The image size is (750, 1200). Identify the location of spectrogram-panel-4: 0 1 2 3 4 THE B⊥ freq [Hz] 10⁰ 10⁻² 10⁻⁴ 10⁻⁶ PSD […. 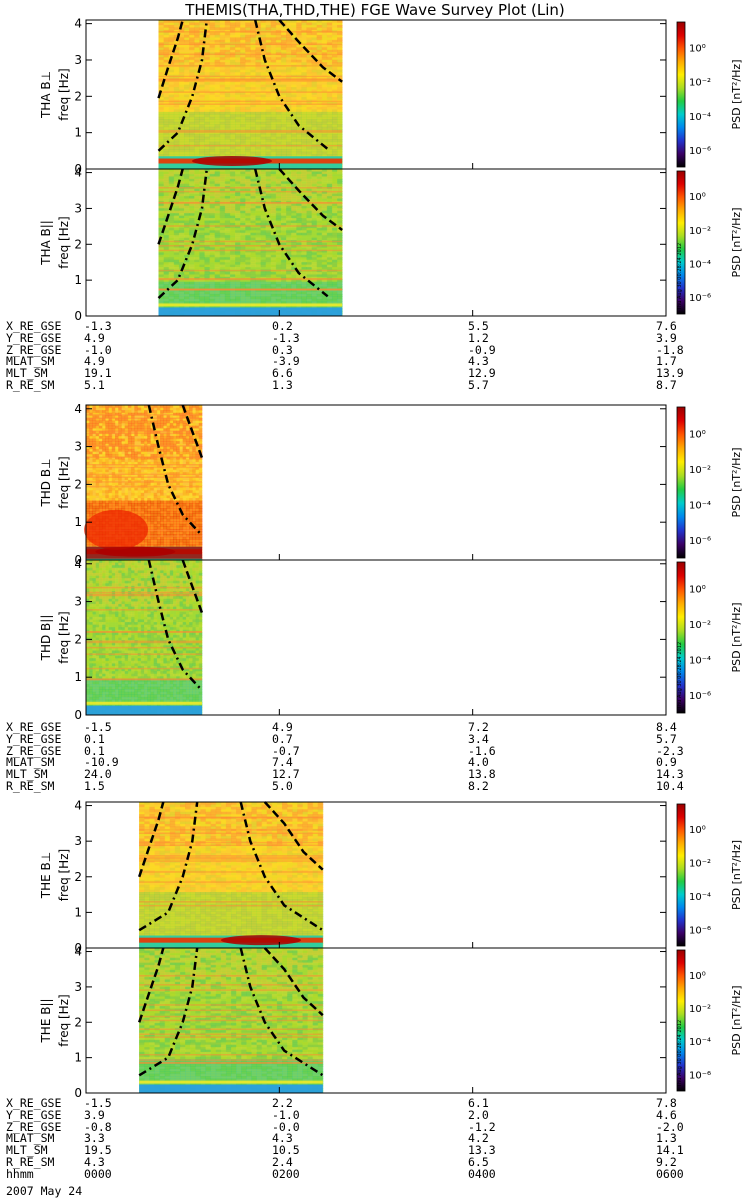
(391, 877).